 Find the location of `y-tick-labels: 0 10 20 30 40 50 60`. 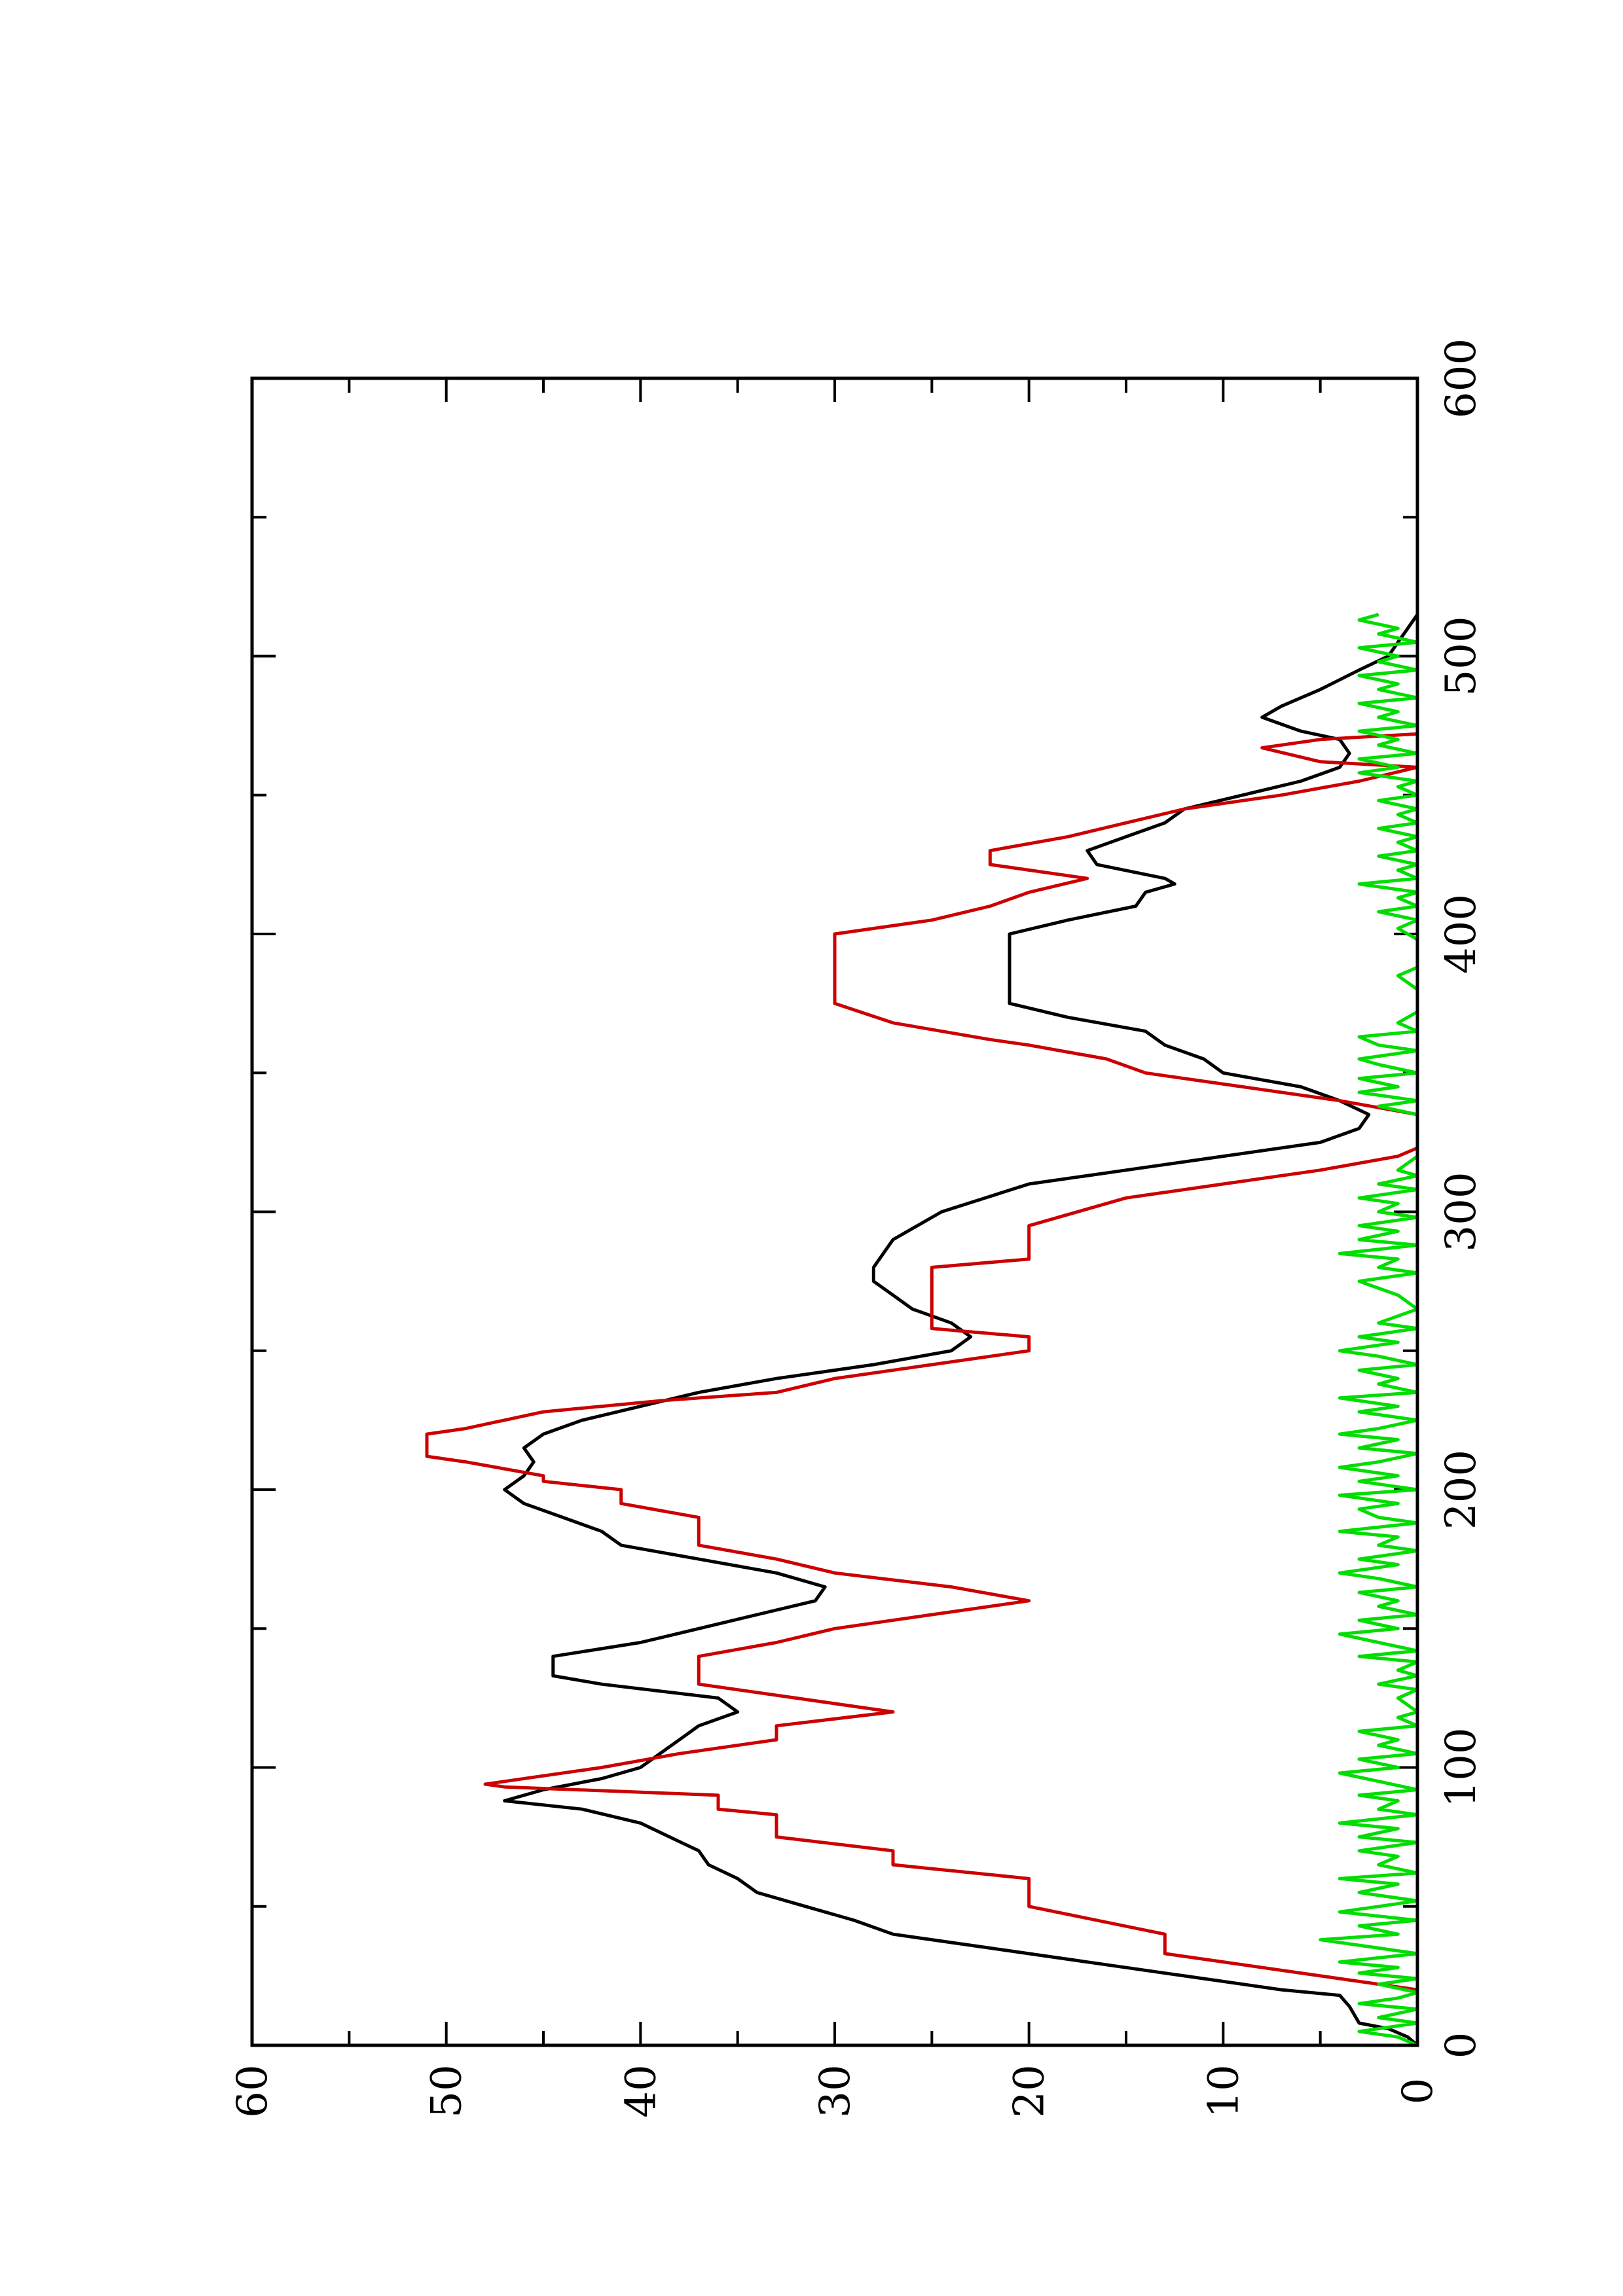

y-tick-labels: 0 10 20 30 40 50 60 is located at coordinates (835, 2090).